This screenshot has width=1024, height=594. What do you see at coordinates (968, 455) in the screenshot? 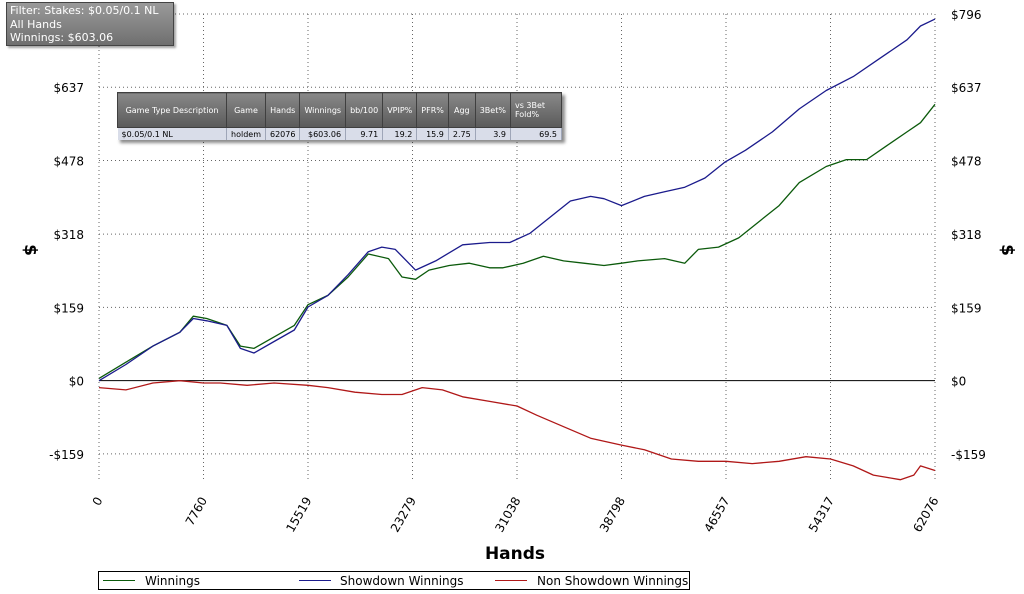
I see `y-tick-label-right: -$159` at bounding box center [968, 455].